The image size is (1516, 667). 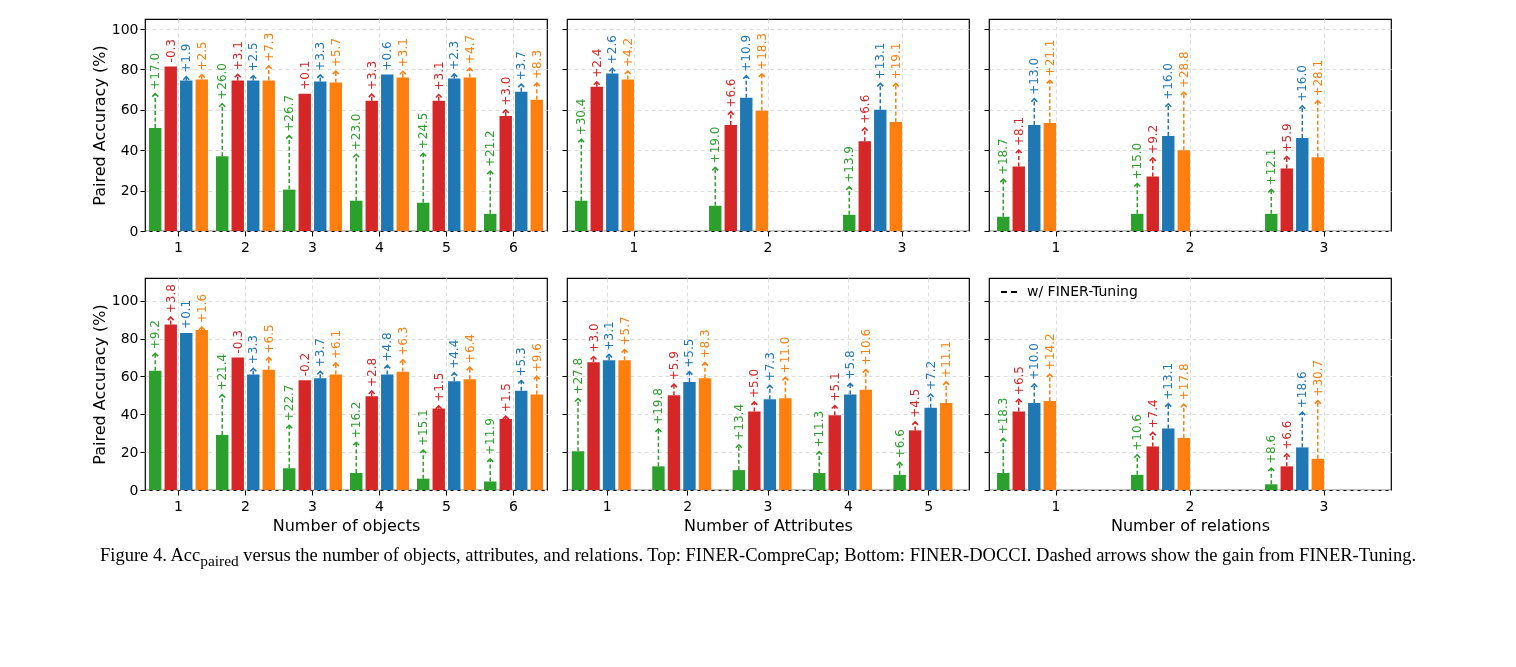 I want to click on annotation: +7.3, so click(x=268, y=47).